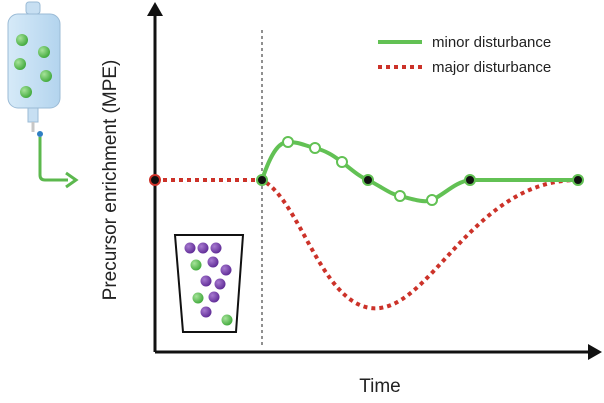 Image resolution: width=604 pixels, height=403 pixels. What do you see at coordinates (464, 55) in the screenshot?
I see `legend: minor disturbance major disturbance` at bounding box center [464, 55].